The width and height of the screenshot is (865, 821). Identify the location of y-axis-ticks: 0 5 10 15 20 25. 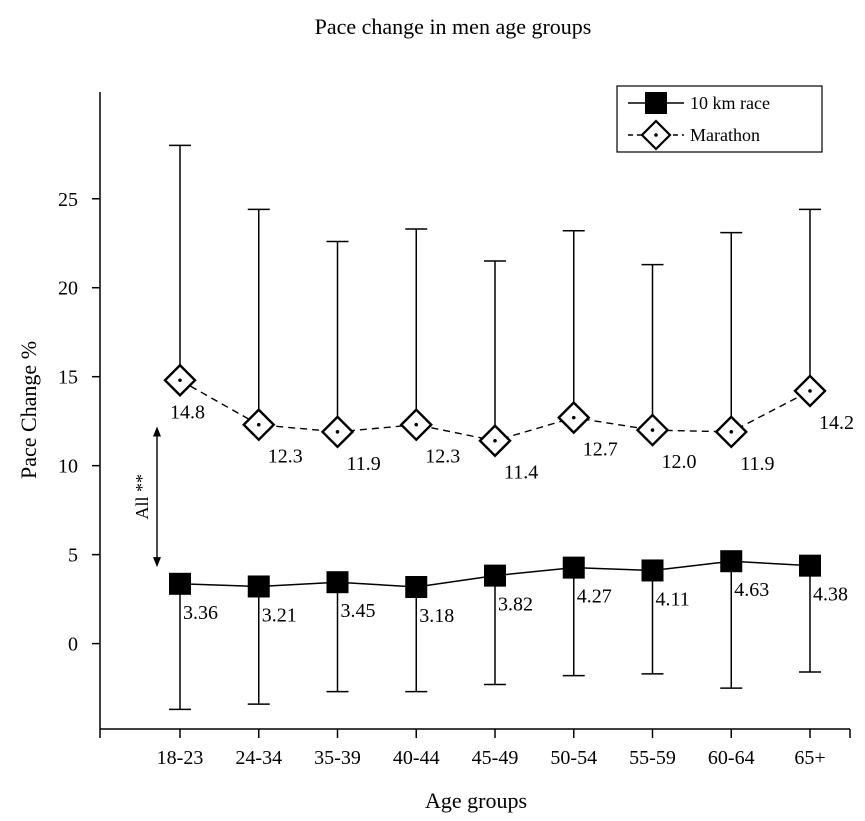
(79, 422).